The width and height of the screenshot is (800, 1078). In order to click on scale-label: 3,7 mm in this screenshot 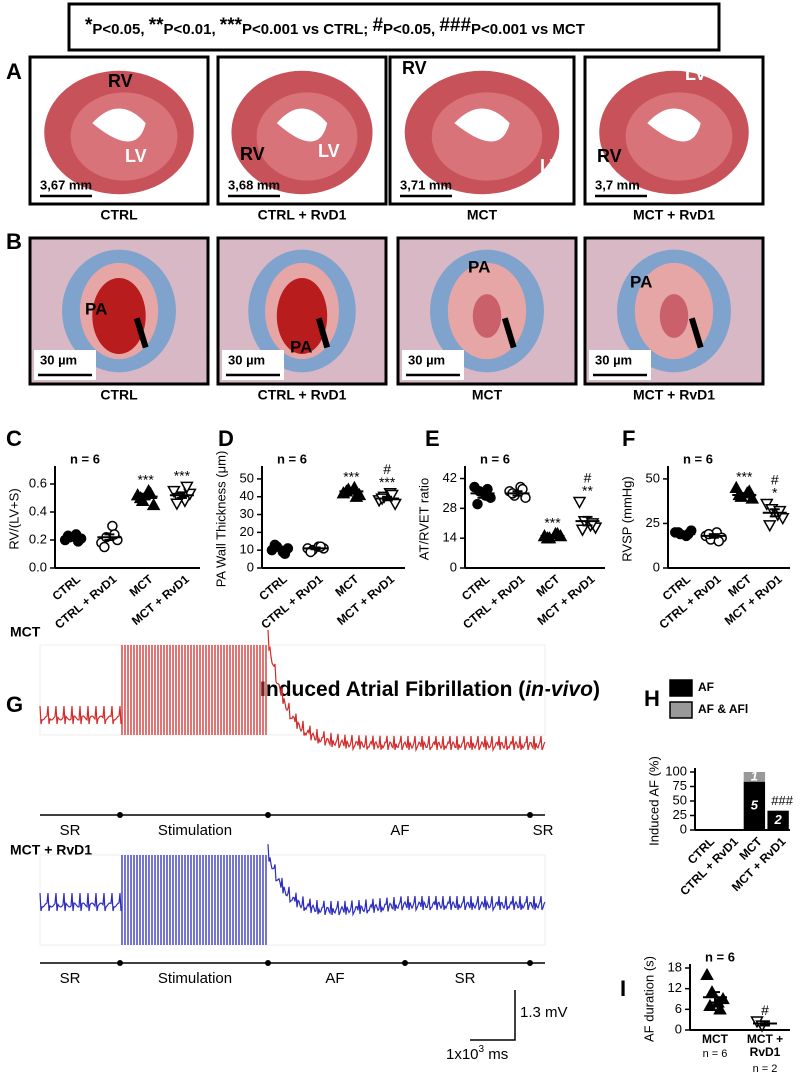, I will do `click(617, 184)`.